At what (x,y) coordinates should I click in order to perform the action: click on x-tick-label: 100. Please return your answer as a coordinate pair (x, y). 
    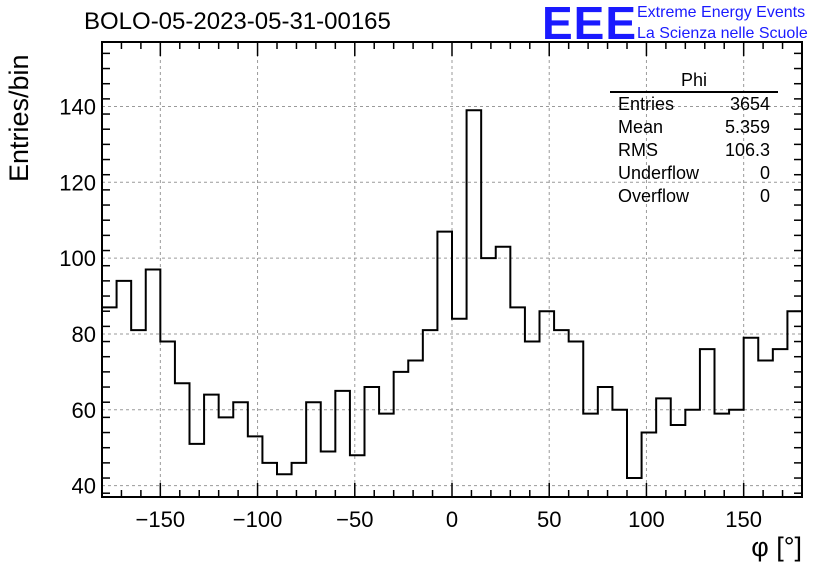
    Looking at the image, I should click on (646, 519).